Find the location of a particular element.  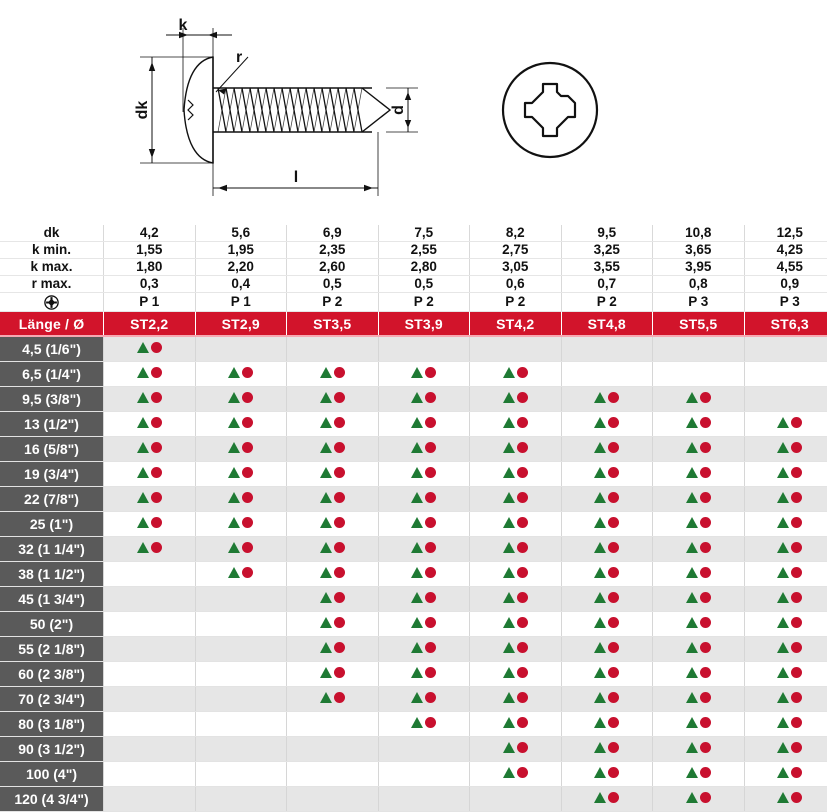

length-row-label: 25 (1") is located at coordinates (52, 524).